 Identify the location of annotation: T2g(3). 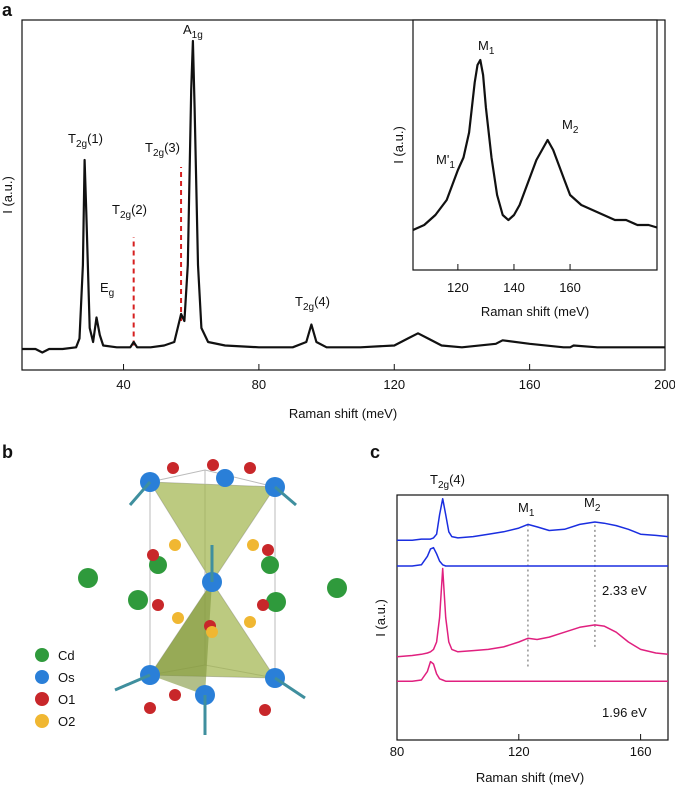
(162, 149).